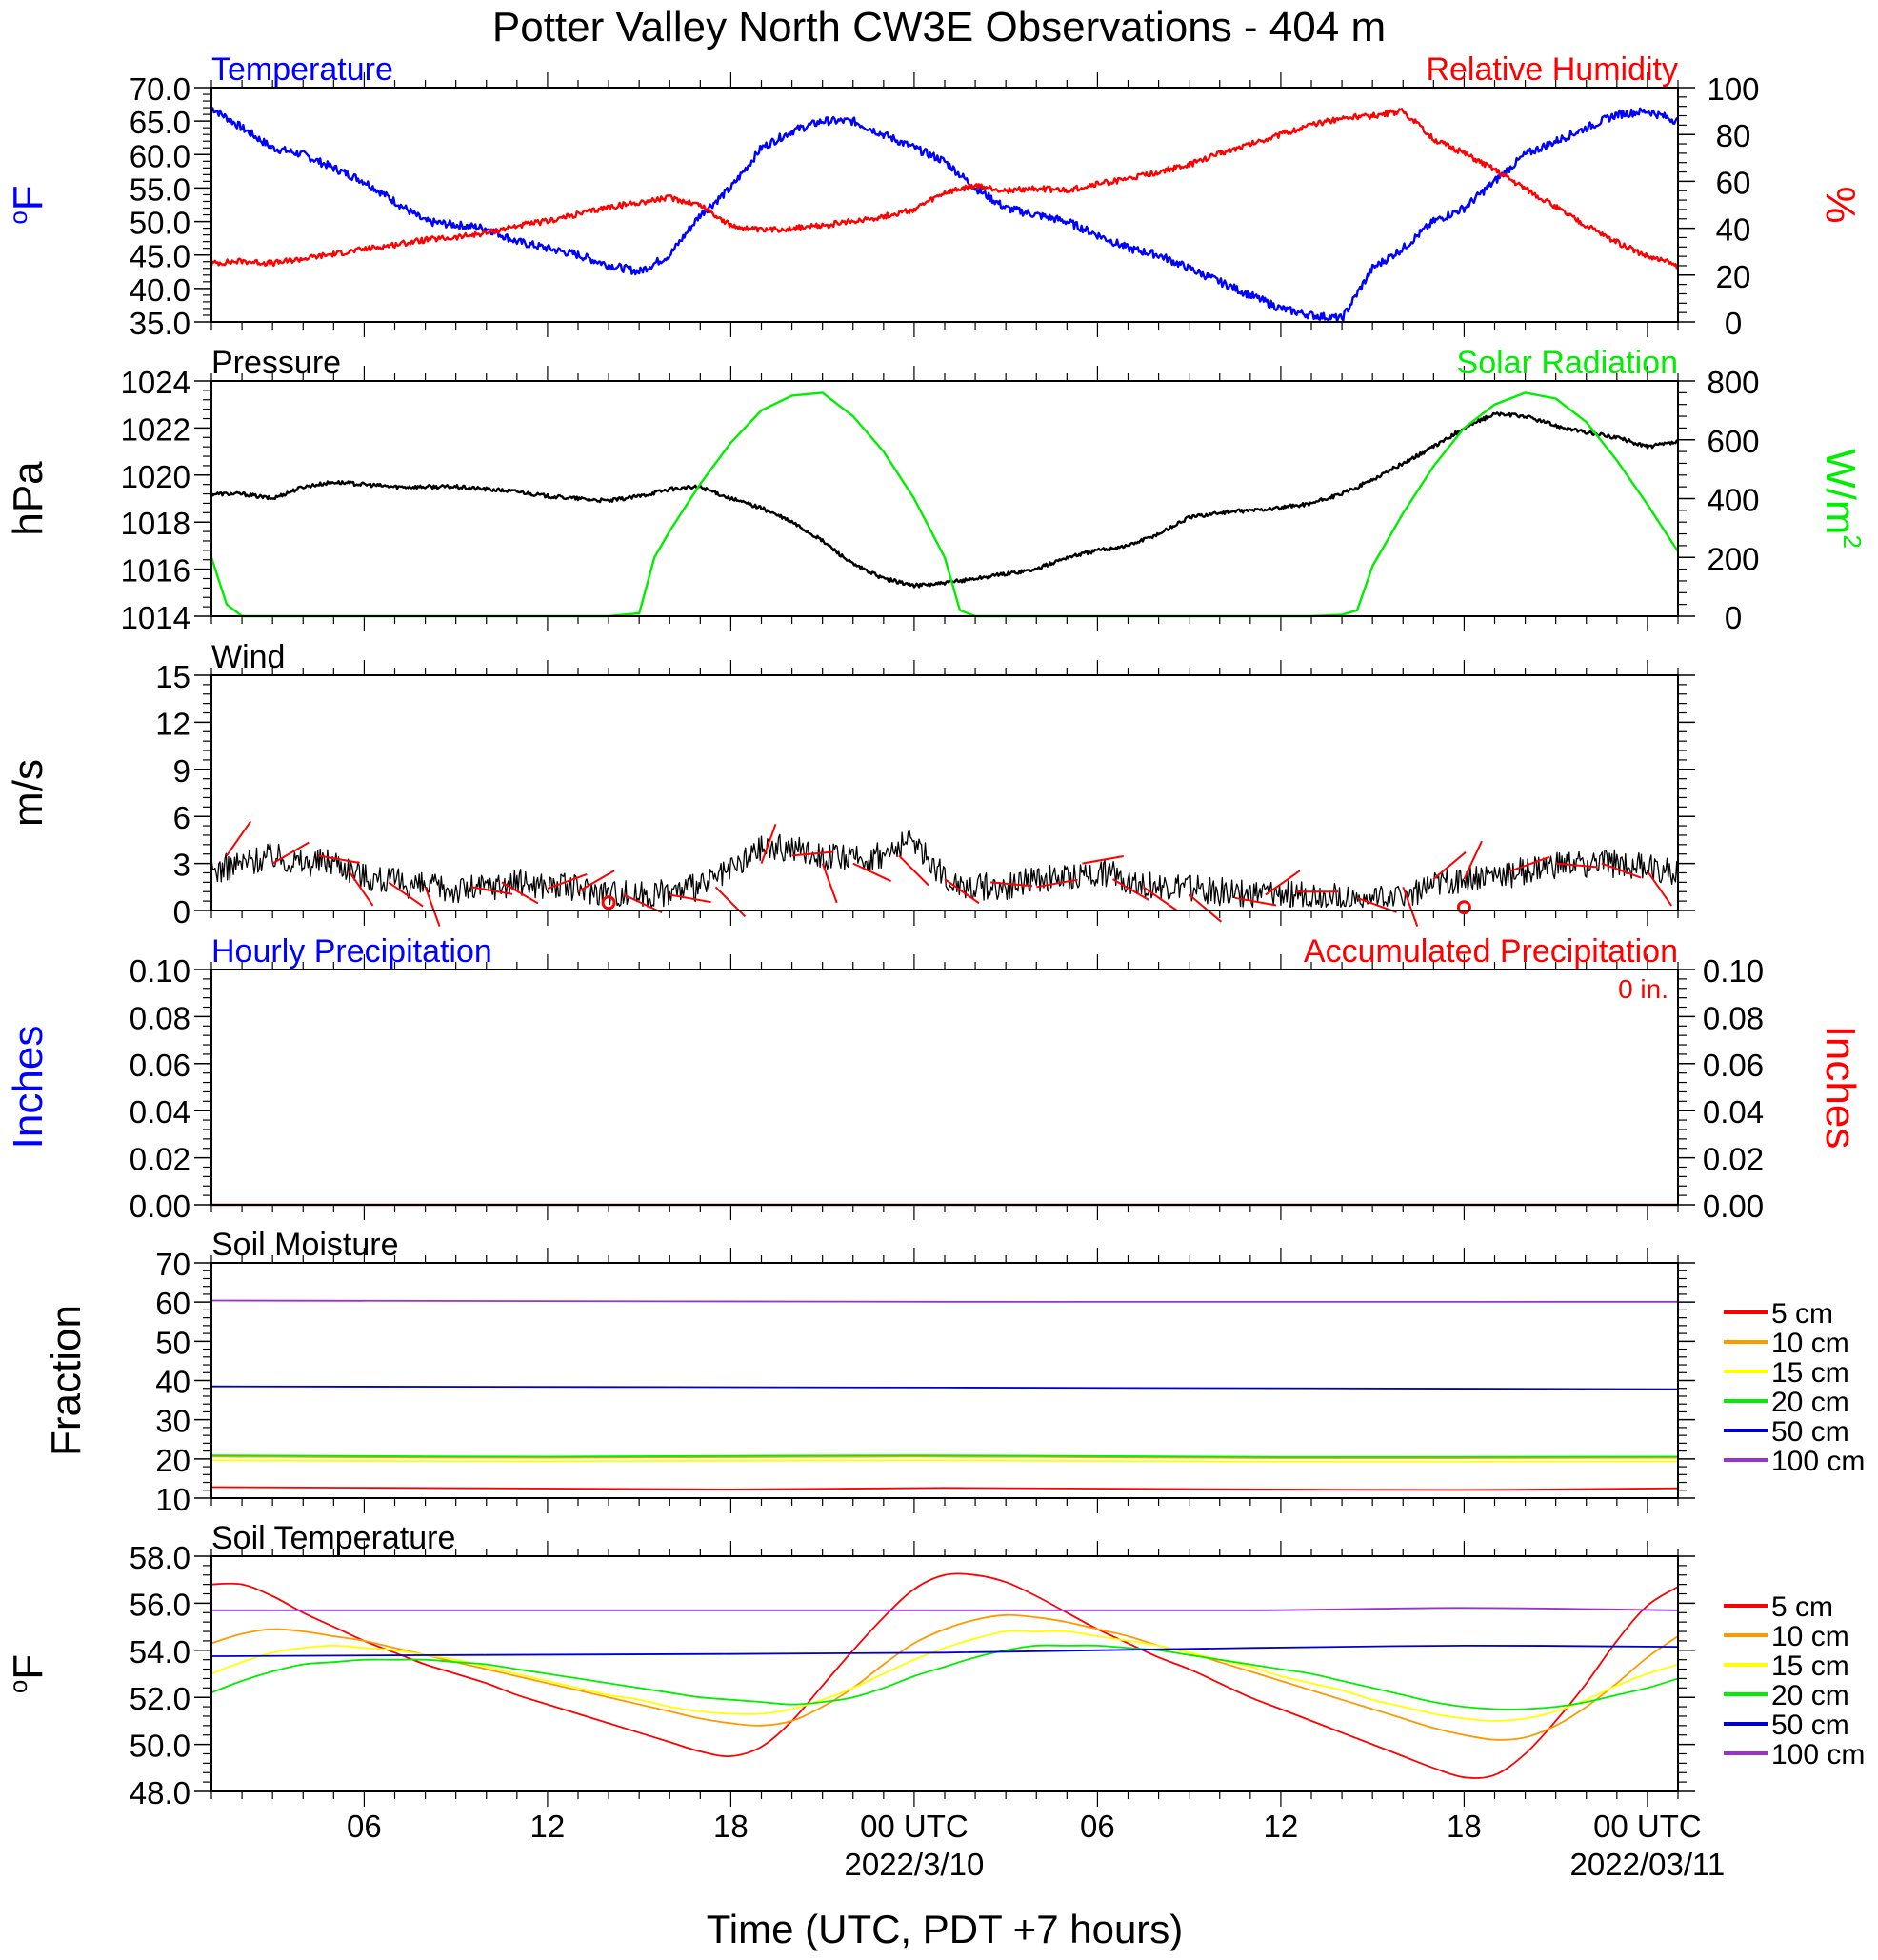  Describe the element at coordinates (28, 1088) in the screenshot. I see `left-unit-label: Inches` at that location.